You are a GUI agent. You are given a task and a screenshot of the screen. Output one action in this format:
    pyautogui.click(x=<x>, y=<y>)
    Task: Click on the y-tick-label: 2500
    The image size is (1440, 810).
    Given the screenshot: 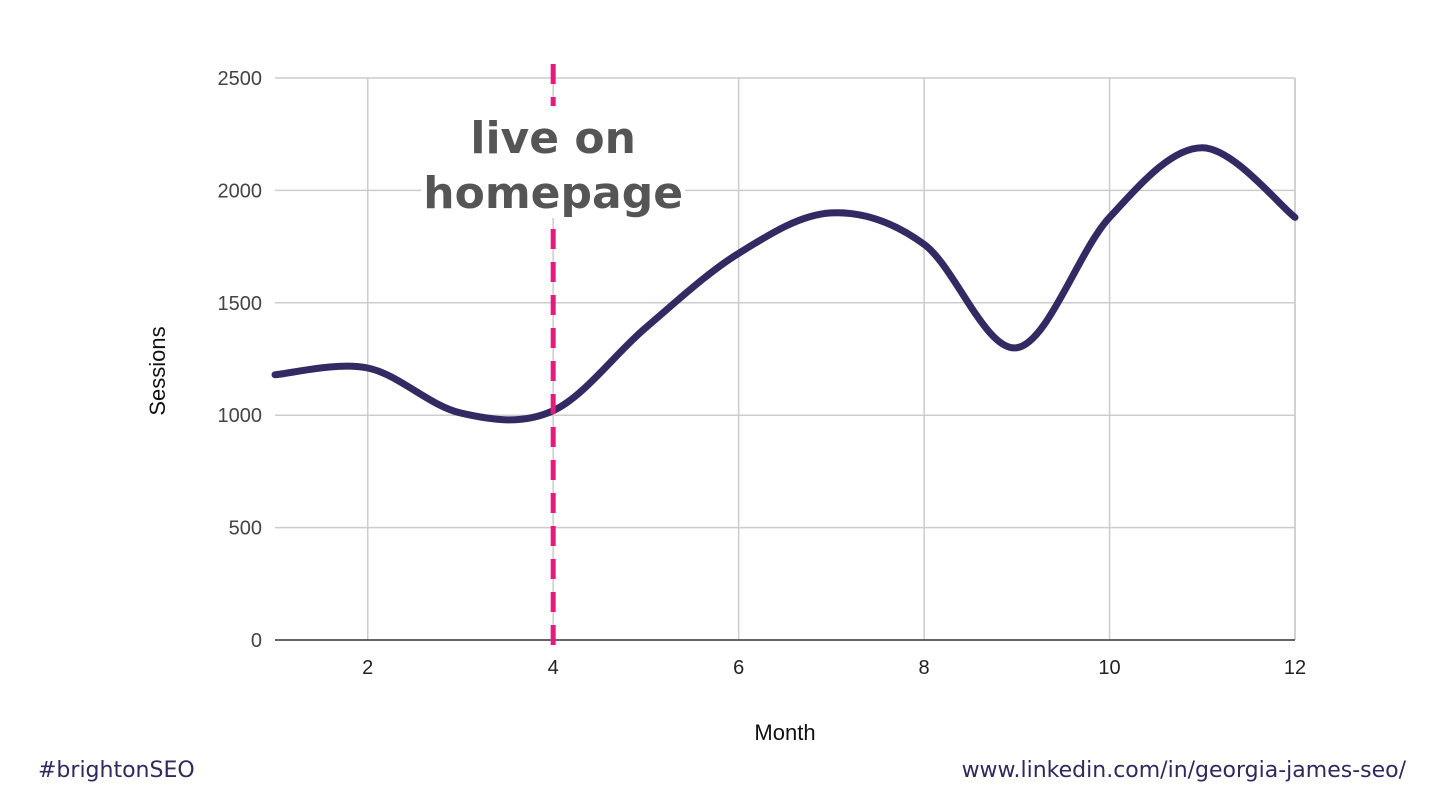 What is the action you would take?
    pyautogui.click(x=240, y=79)
    